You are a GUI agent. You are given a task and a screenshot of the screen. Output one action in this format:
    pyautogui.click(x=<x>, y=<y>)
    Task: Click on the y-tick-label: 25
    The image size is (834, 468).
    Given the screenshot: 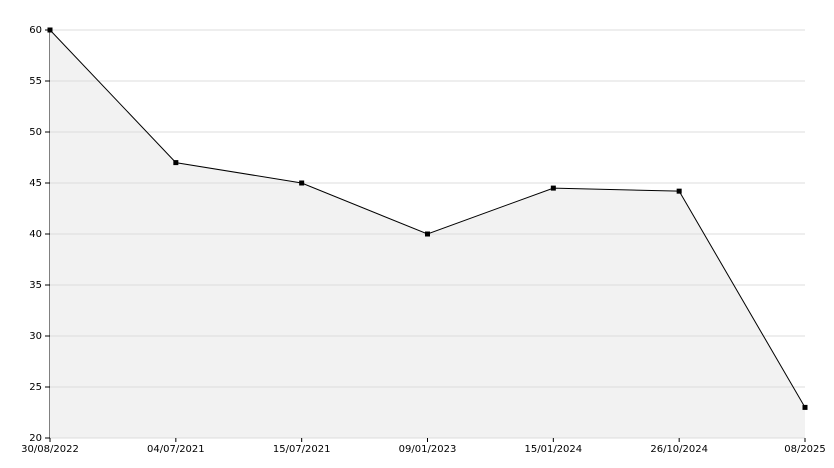 What is the action you would take?
    pyautogui.click(x=35, y=387)
    